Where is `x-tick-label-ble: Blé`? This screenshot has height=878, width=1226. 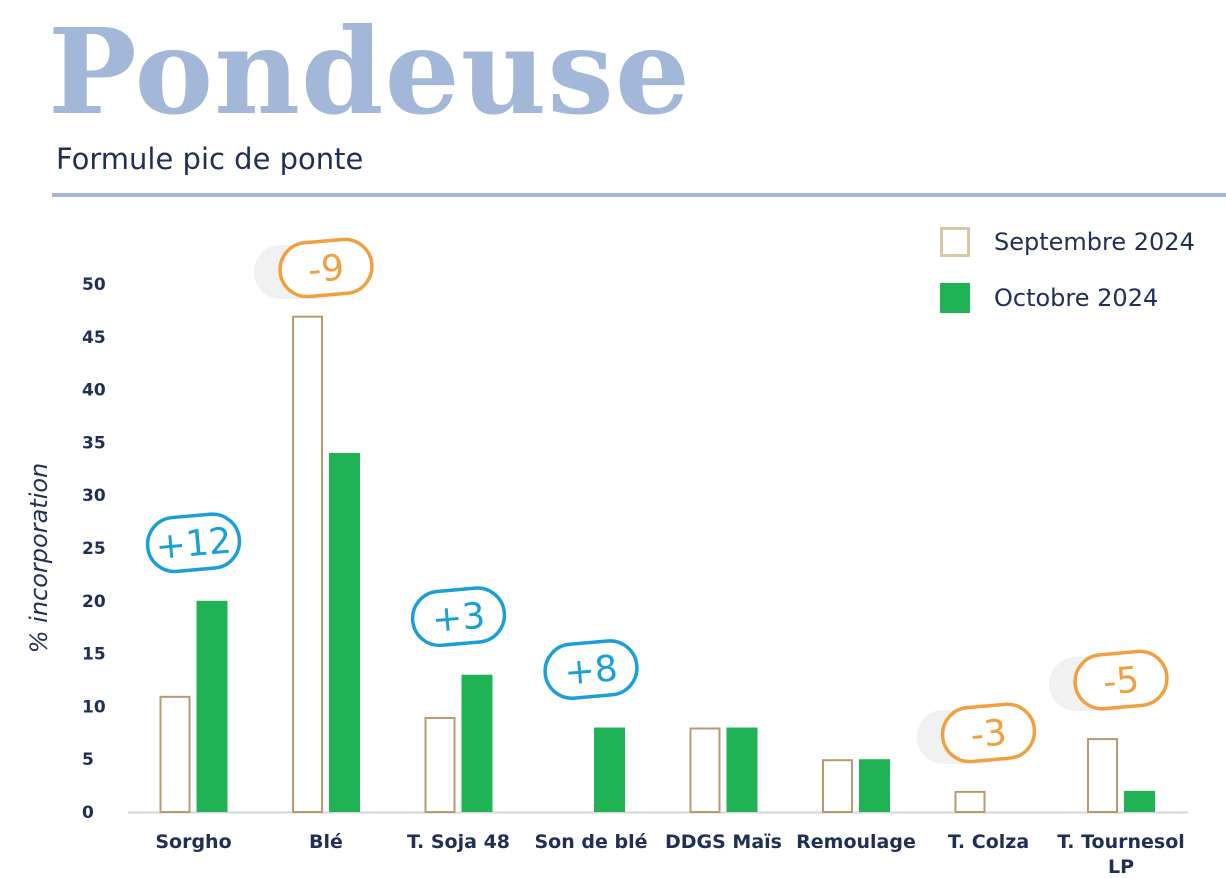
x-tick-label-ble: Blé is located at coordinates (326, 842).